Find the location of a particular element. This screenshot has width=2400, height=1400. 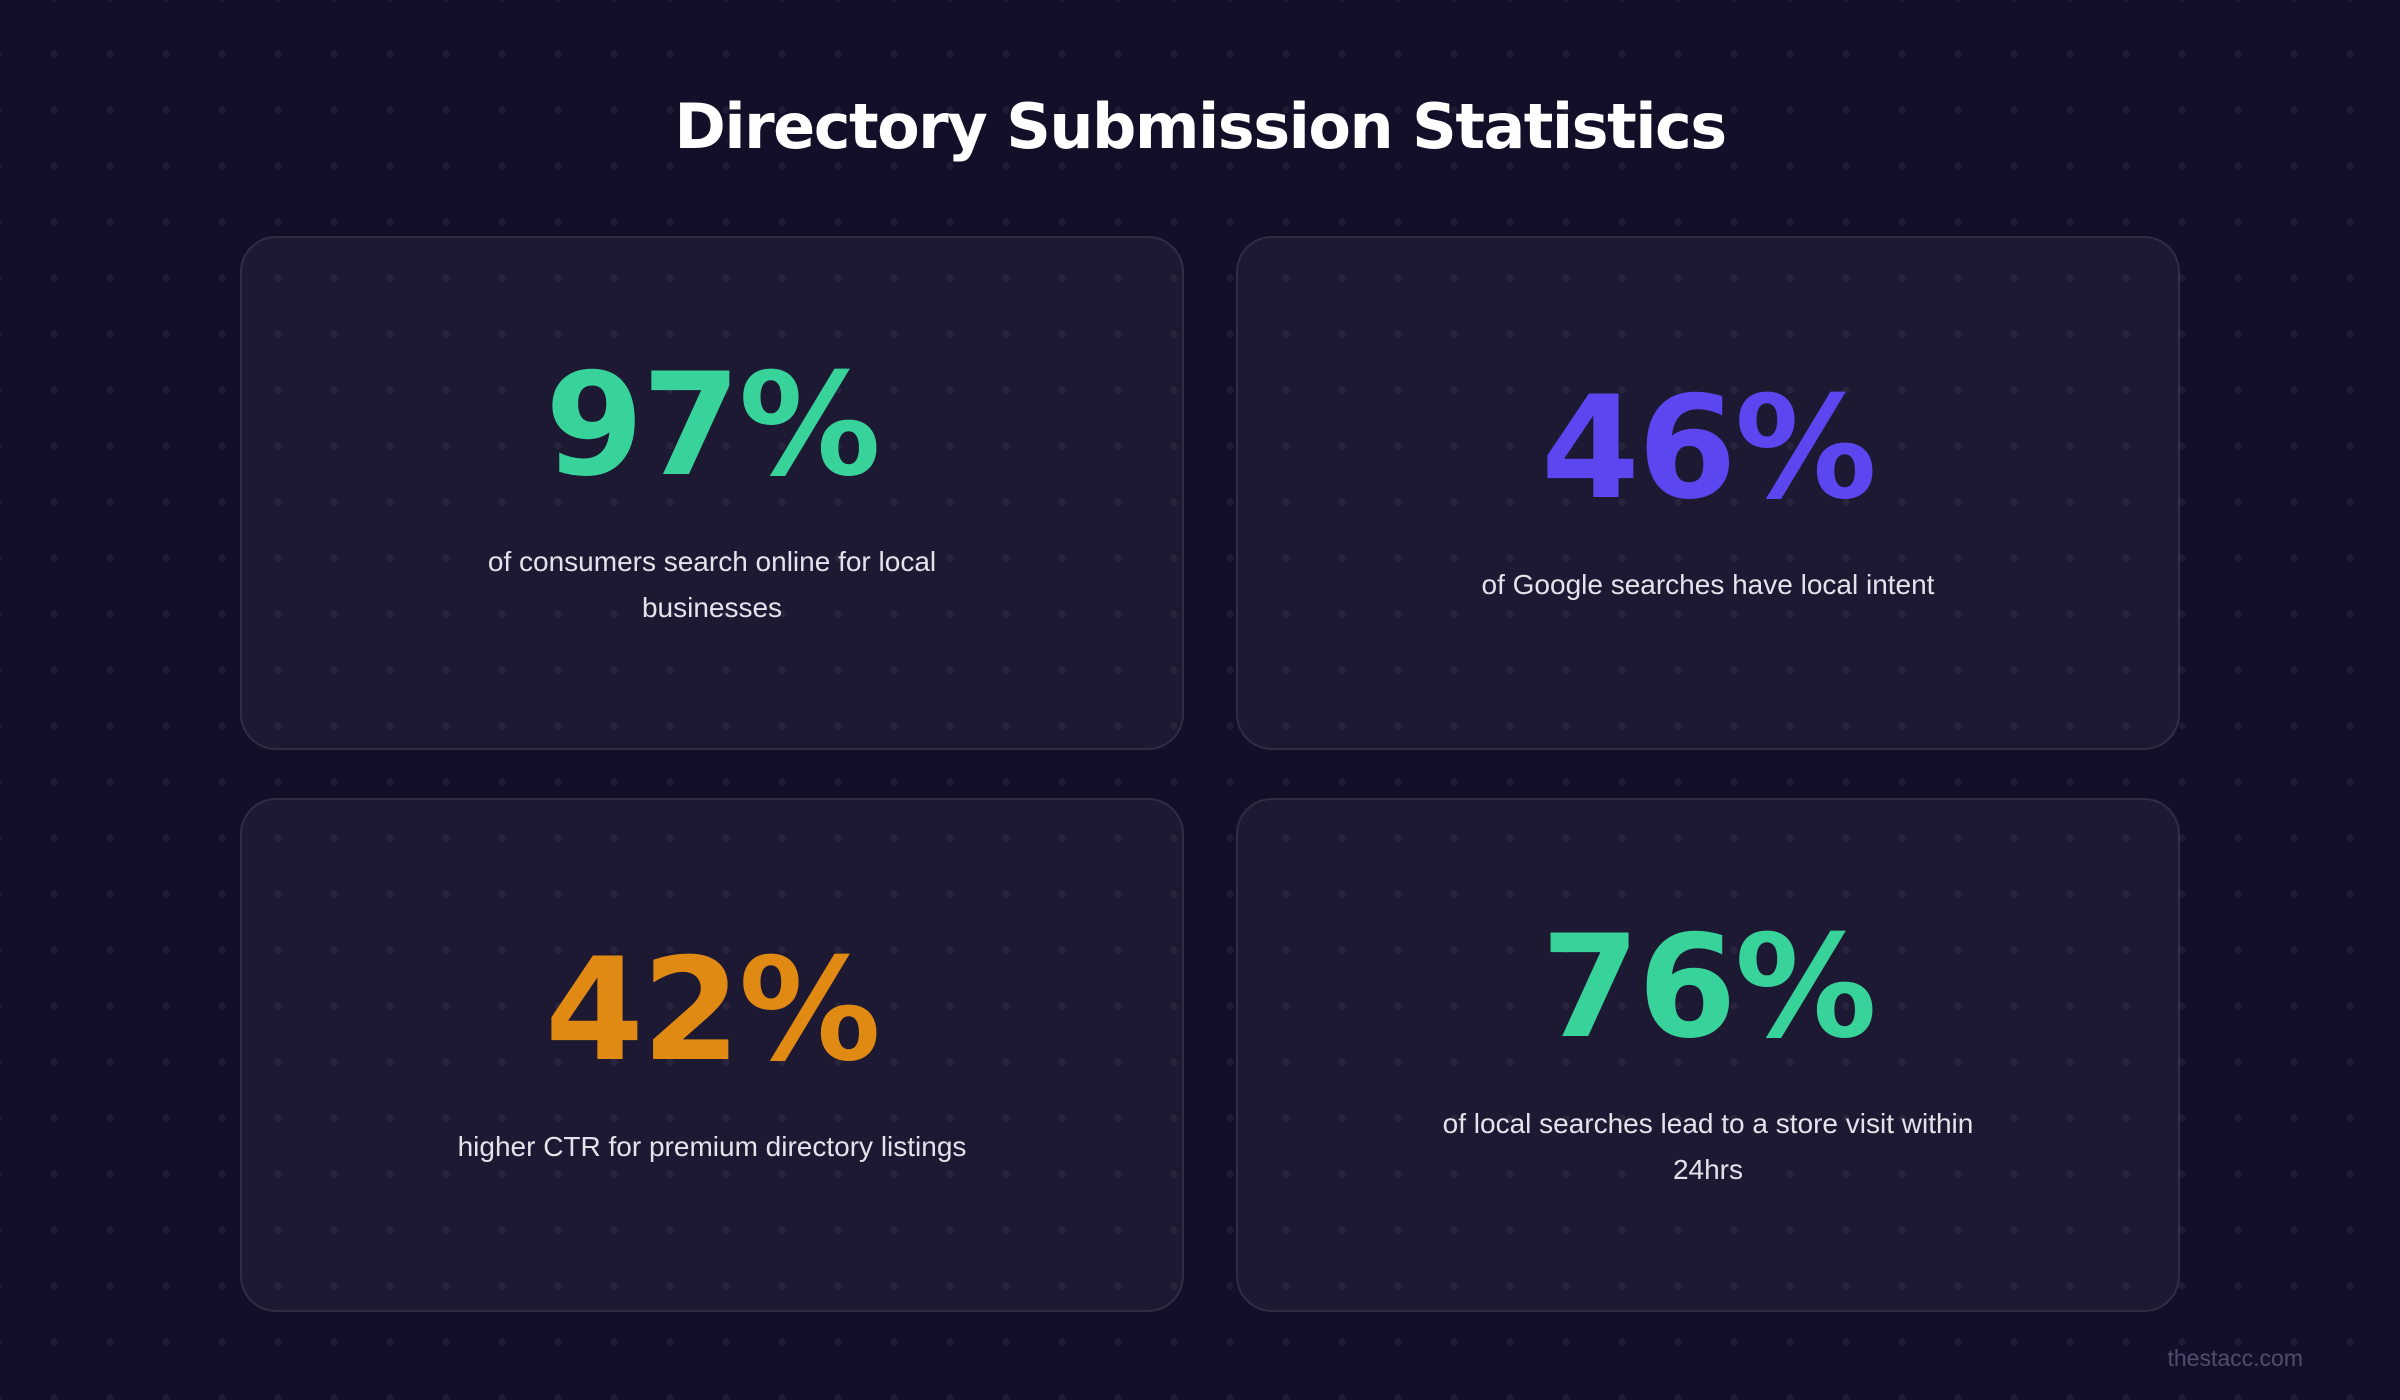

stat-value: 76% is located at coordinates (1709, 988).